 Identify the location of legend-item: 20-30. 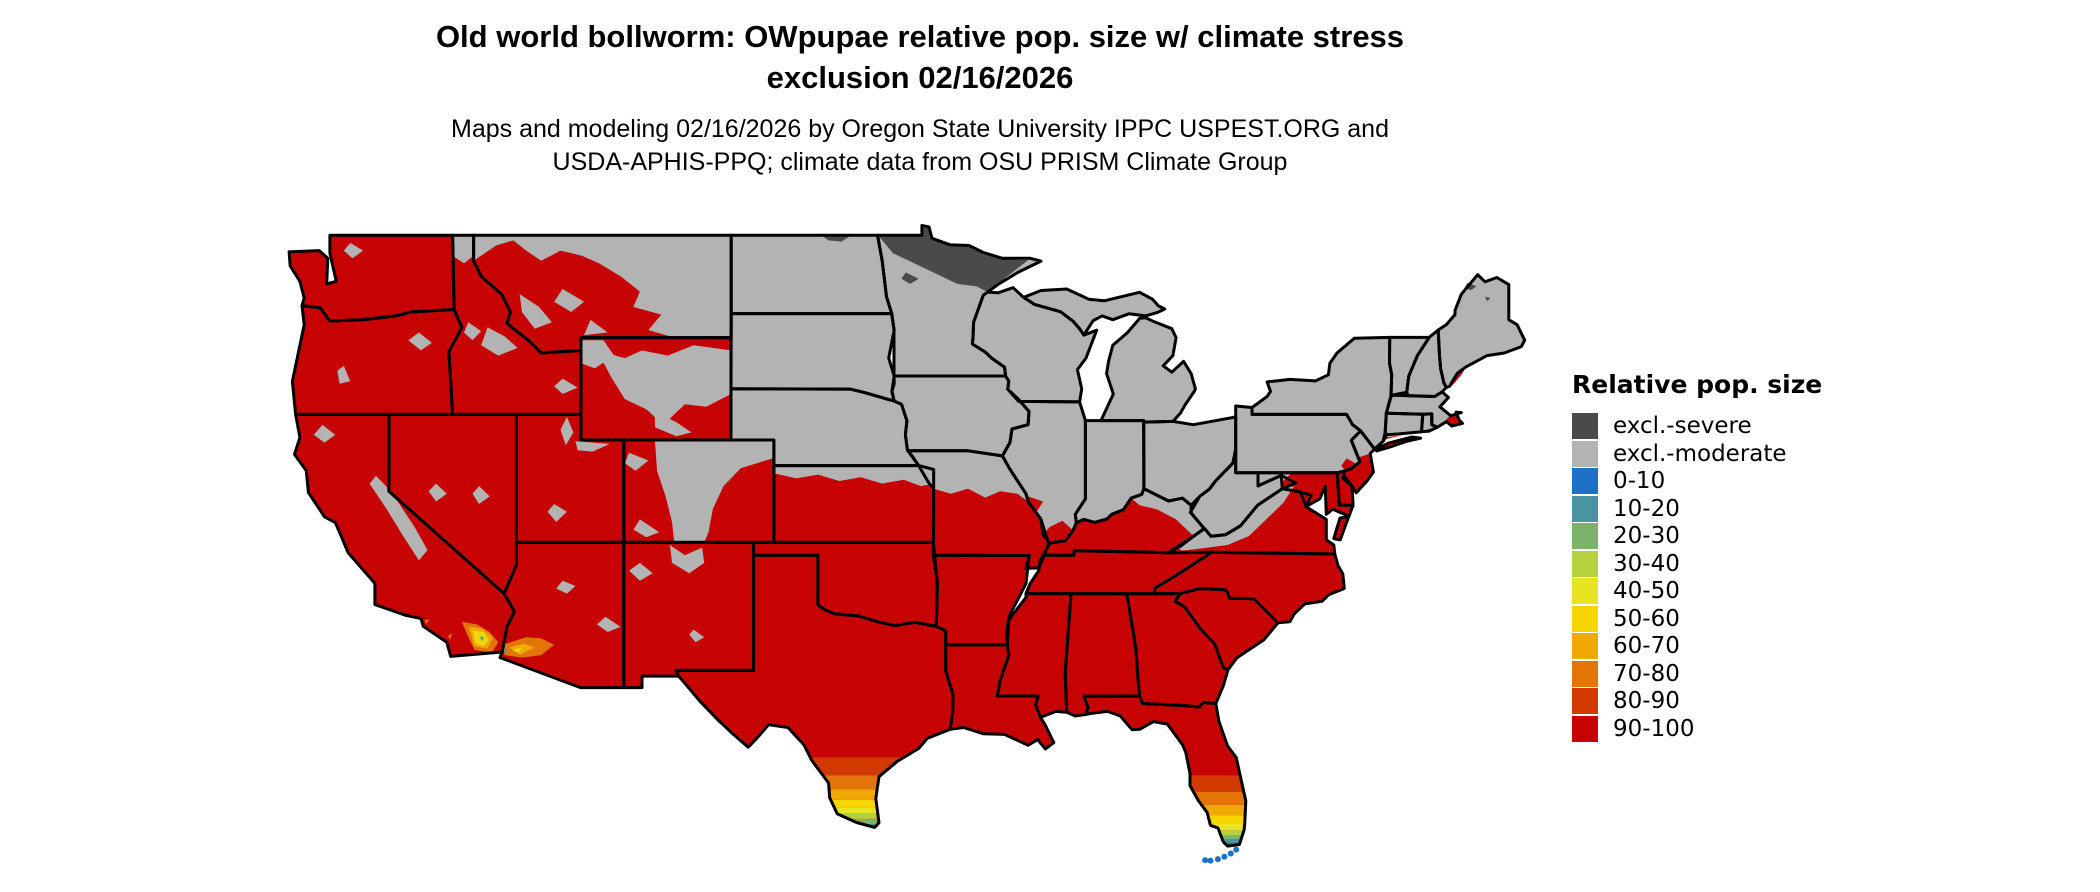
(1697, 536).